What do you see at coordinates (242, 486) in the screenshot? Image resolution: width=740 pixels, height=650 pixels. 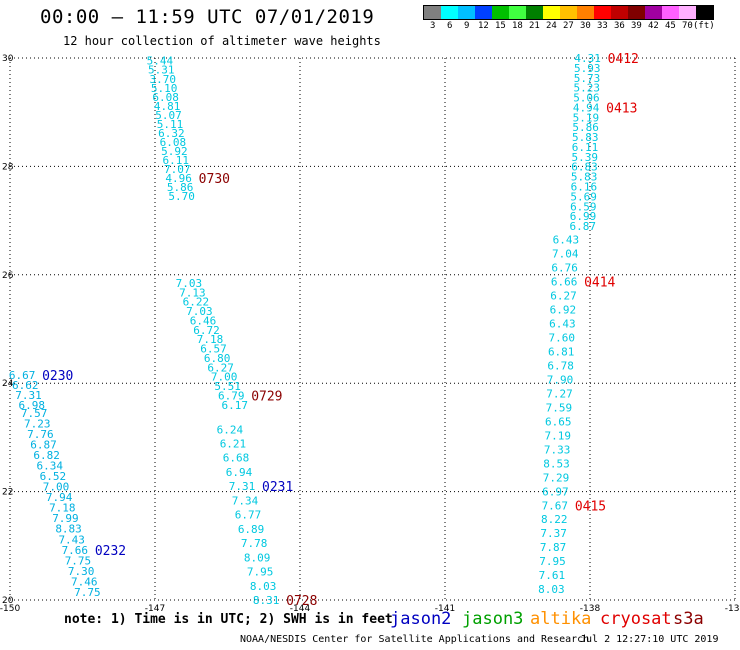 I see `wave-height-point: 7.31` at bounding box center [242, 486].